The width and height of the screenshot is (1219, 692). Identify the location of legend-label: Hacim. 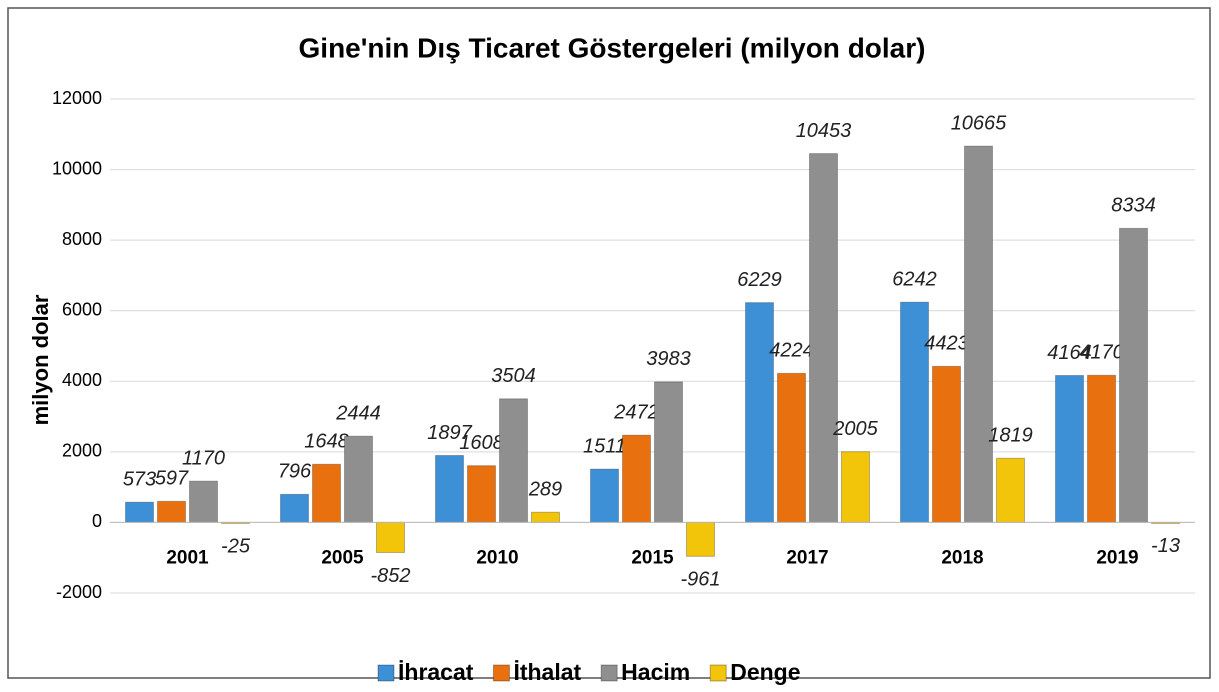
(655, 672).